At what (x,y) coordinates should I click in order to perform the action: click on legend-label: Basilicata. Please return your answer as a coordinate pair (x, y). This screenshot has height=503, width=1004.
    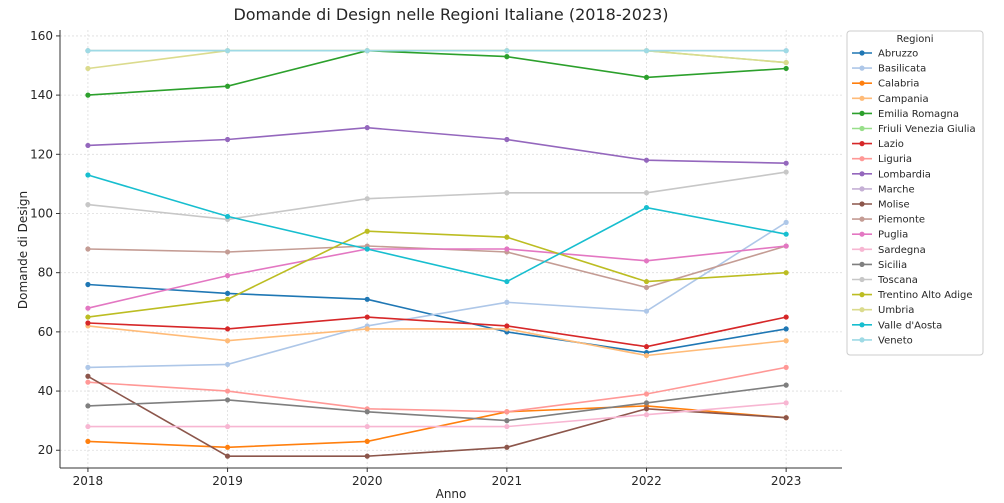
    Looking at the image, I should click on (902, 69).